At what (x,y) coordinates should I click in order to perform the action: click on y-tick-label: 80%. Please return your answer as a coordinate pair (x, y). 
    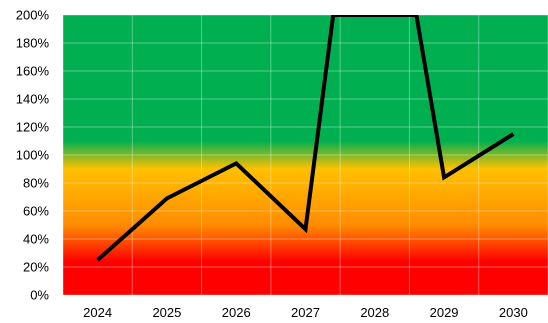
    Looking at the image, I should click on (36, 183).